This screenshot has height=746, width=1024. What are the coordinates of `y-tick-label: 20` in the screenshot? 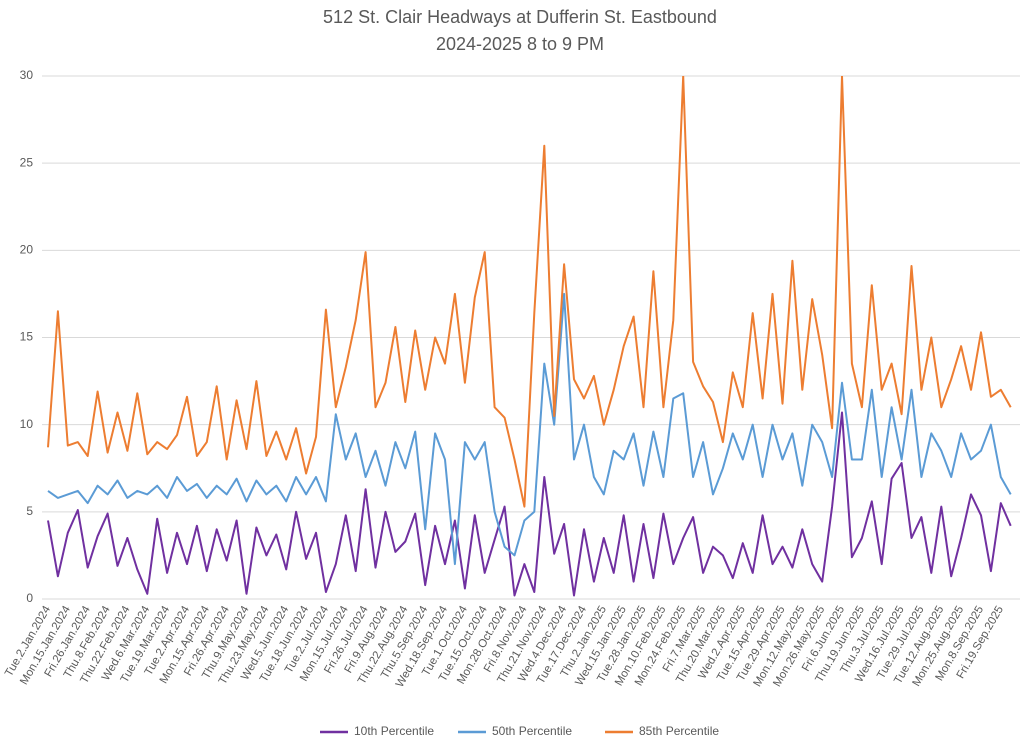 It's located at (27, 250).